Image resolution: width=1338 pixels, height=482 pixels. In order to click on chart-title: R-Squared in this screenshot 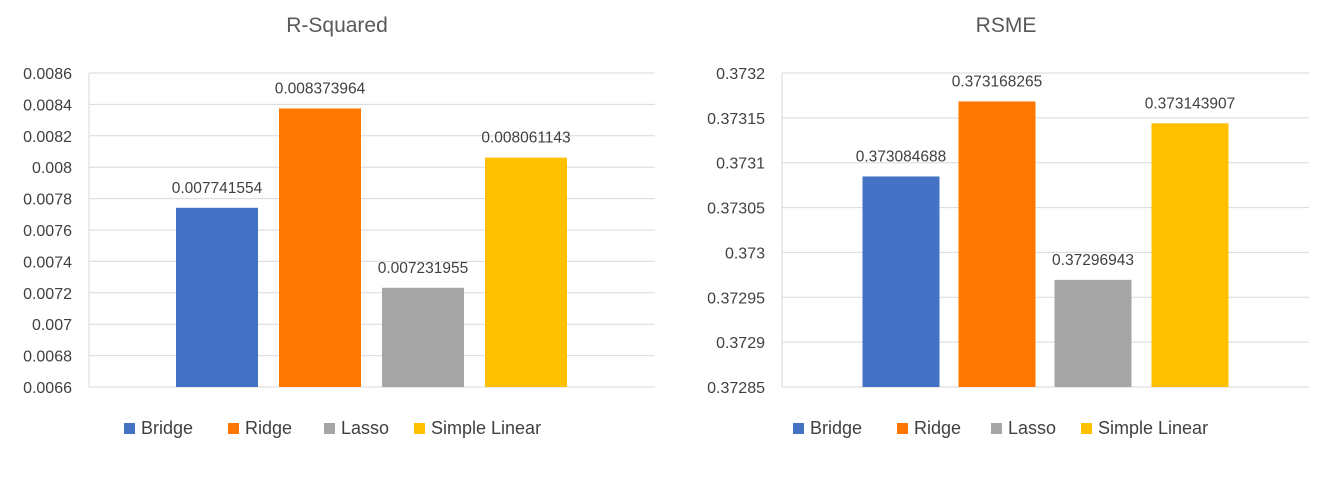, I will do `click(337, 25)`.